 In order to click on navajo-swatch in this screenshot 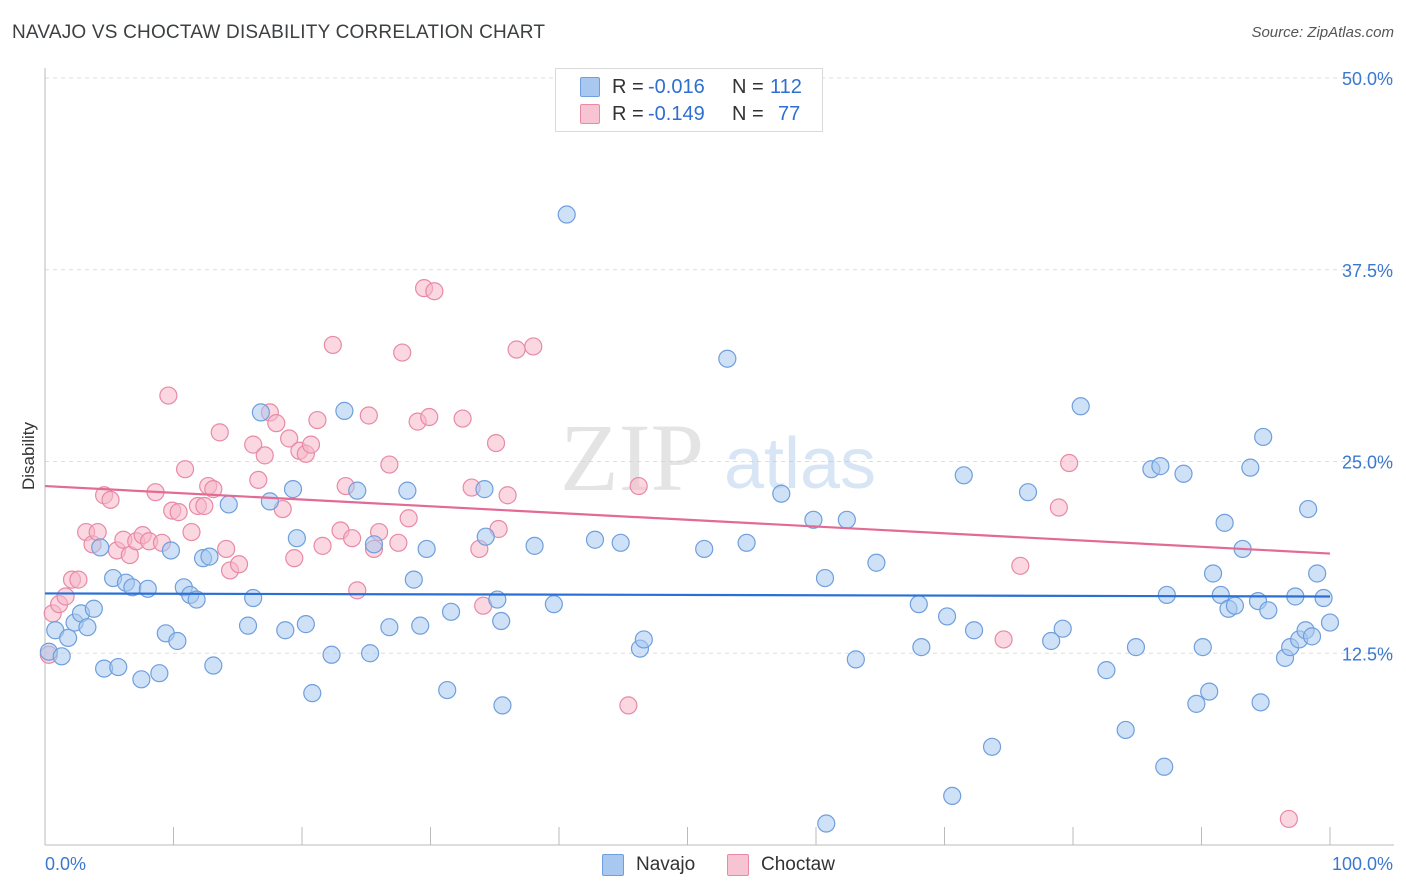, I will do `click(590, 87)`.